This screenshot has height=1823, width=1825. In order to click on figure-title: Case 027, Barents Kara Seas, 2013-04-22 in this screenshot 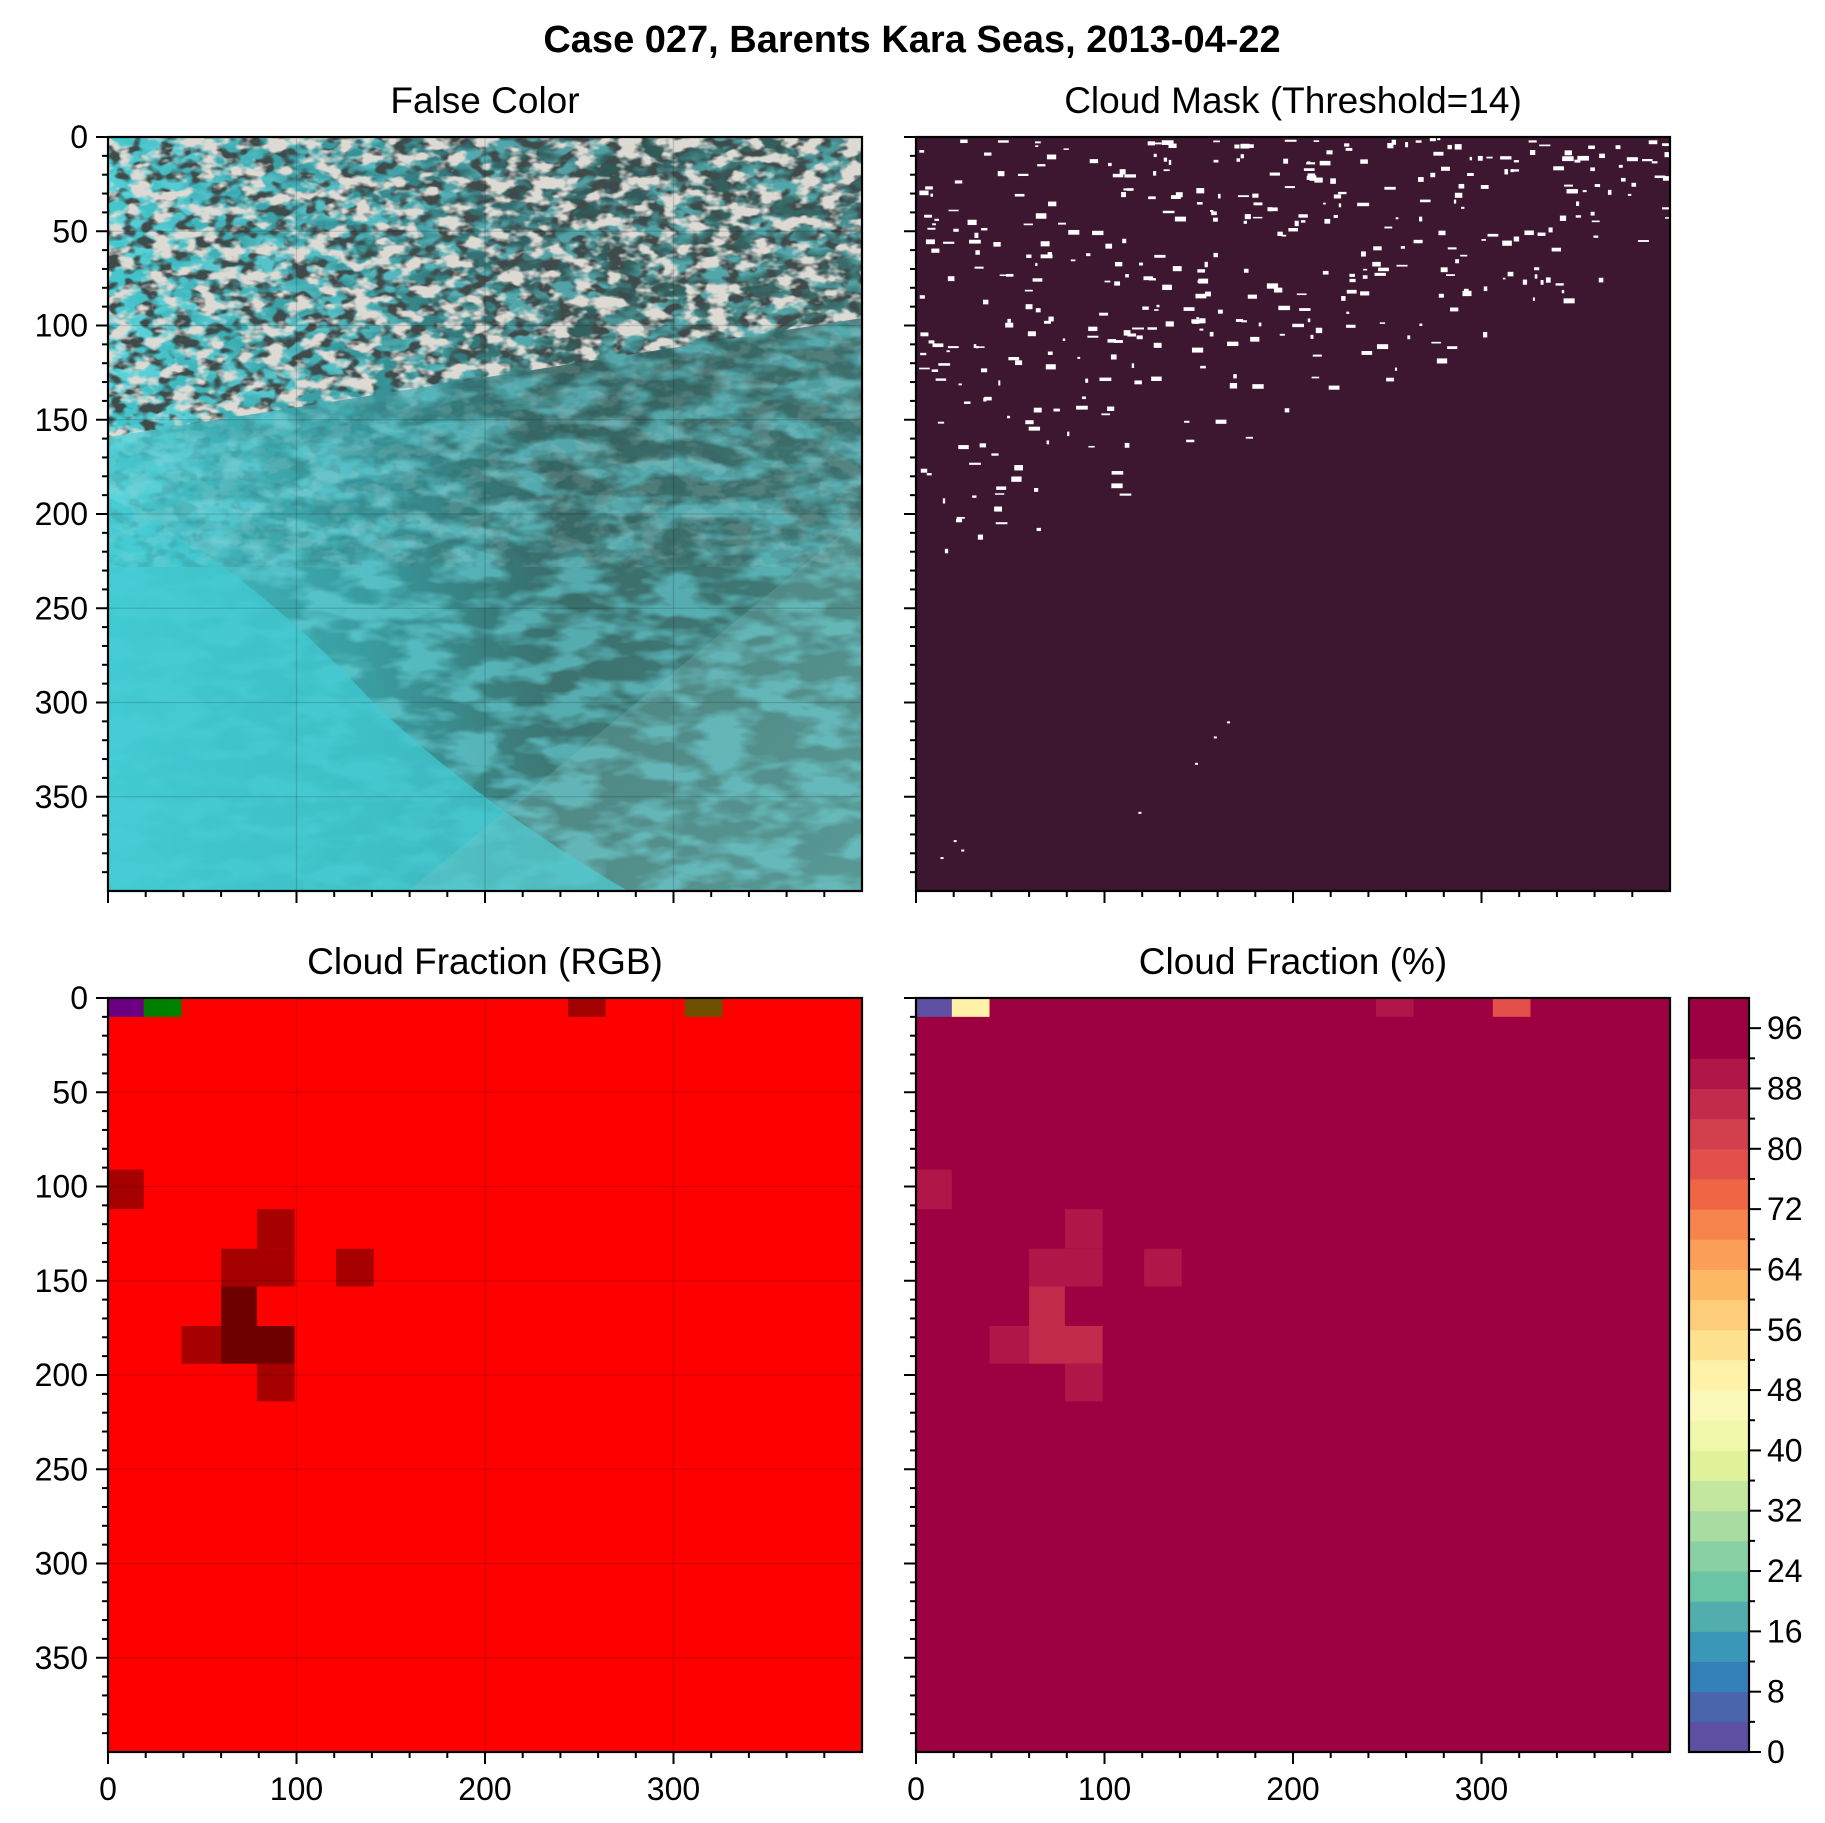, I will do `click(911, 40)`.